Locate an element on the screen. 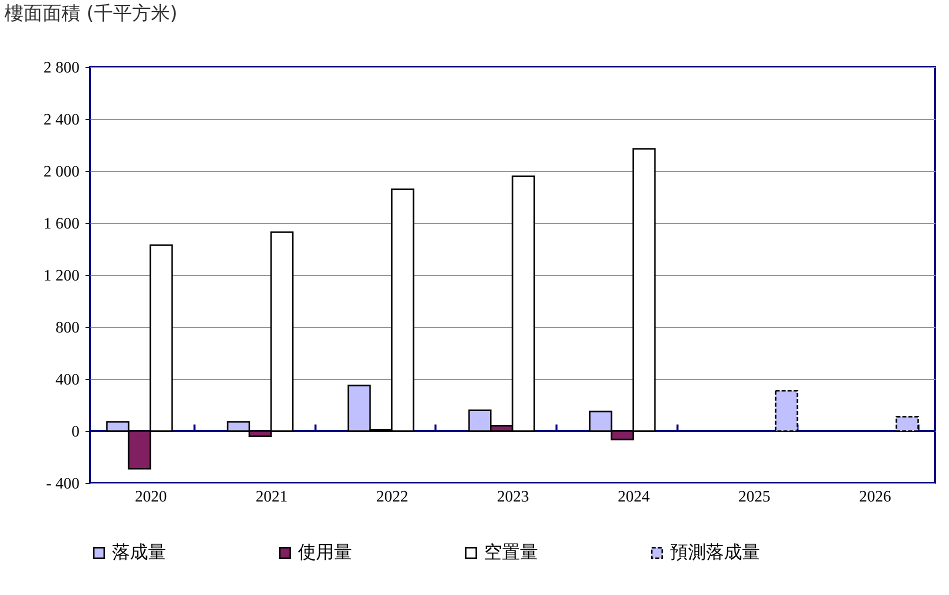  x-tick-label: 2026 is located at coordinates (875, 497).